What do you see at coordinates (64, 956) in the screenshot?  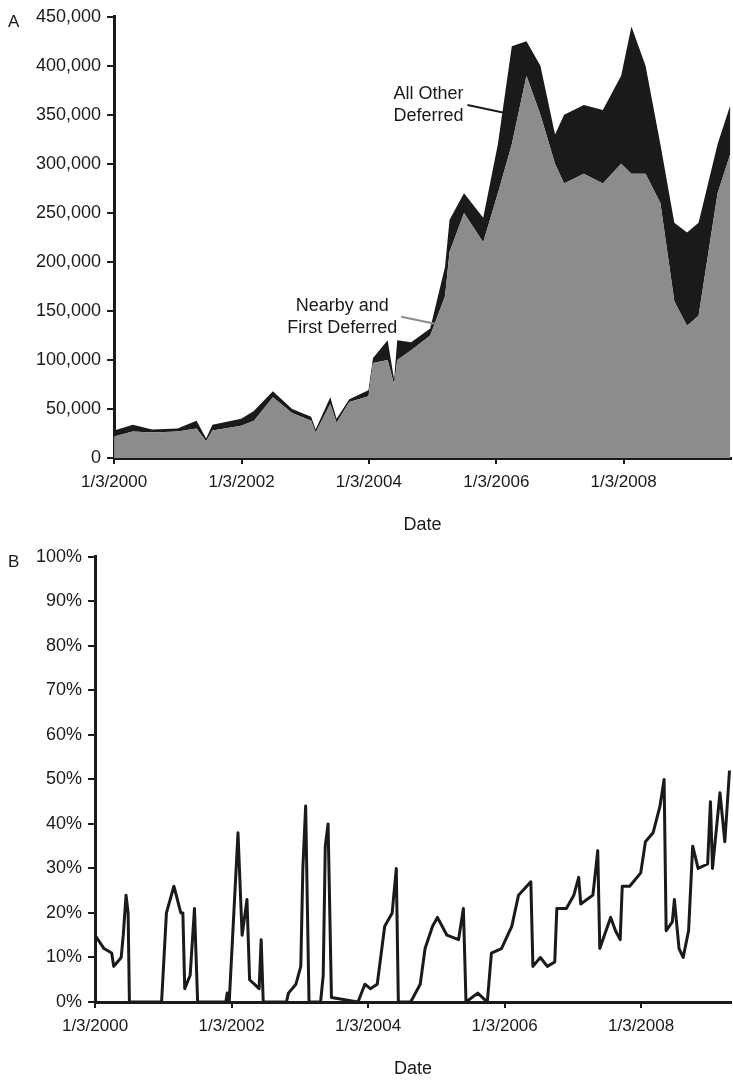 I see `y-tick-label: 10%` at bounding box center [64, 956].